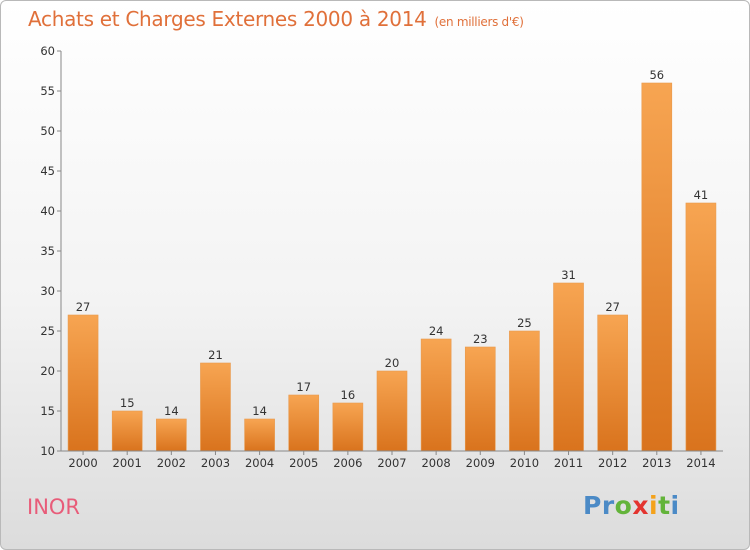 The image size is (750, 550). Describe the element at coordinates (47, 451) in the screenshot. I see `y-tick-label: 10` at that location.